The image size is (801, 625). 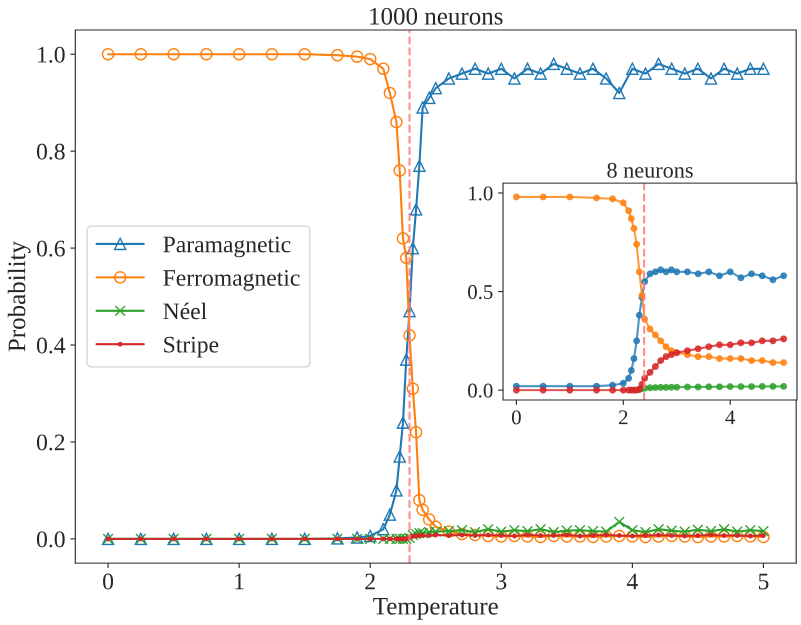 I want to click on y-tick-label: 0.2, so click(x=50, y=442).